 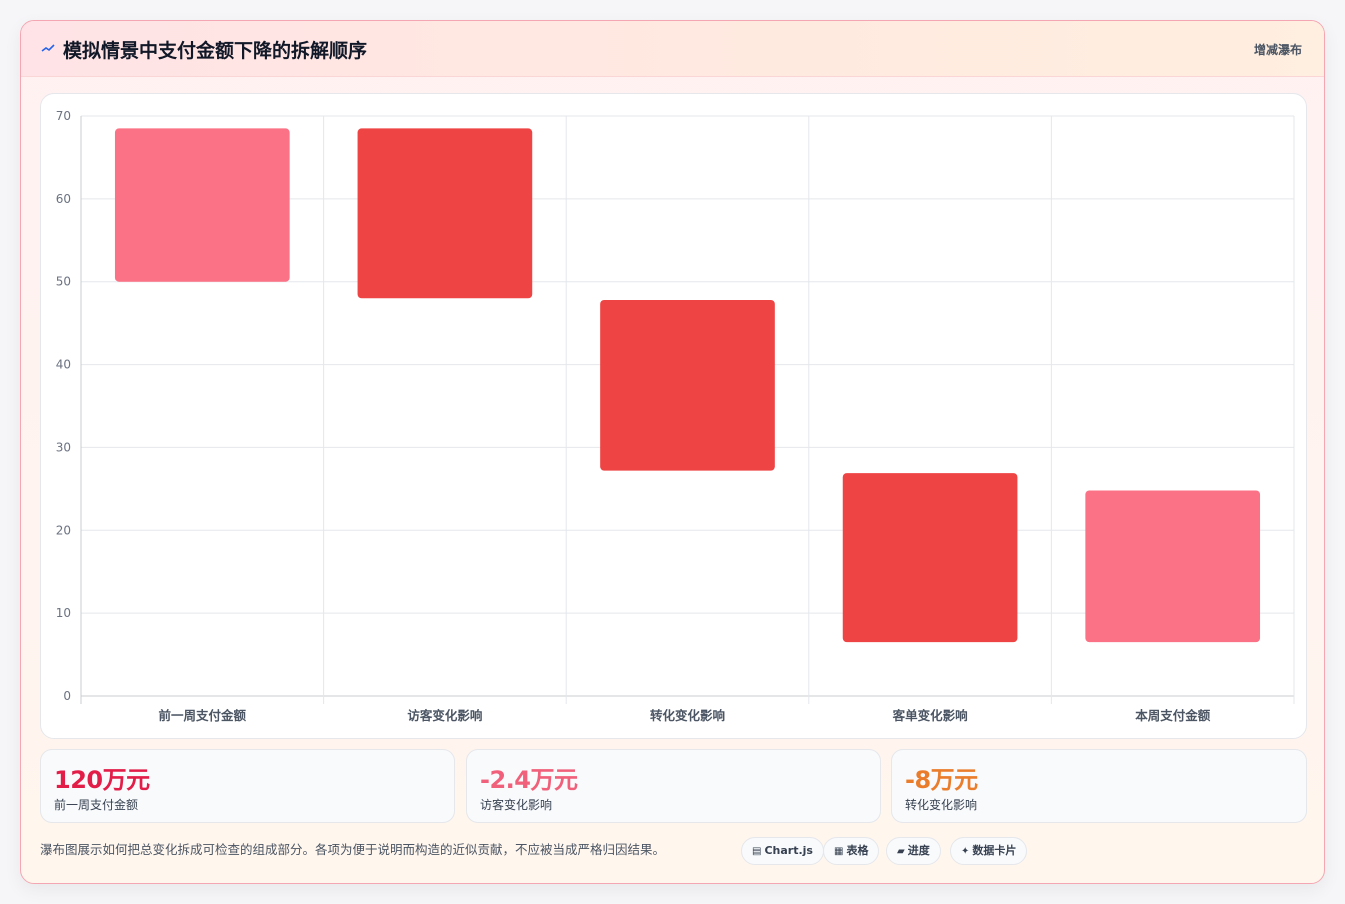 I want to click on stat-value: 120万元, so click(x=102, y=780).